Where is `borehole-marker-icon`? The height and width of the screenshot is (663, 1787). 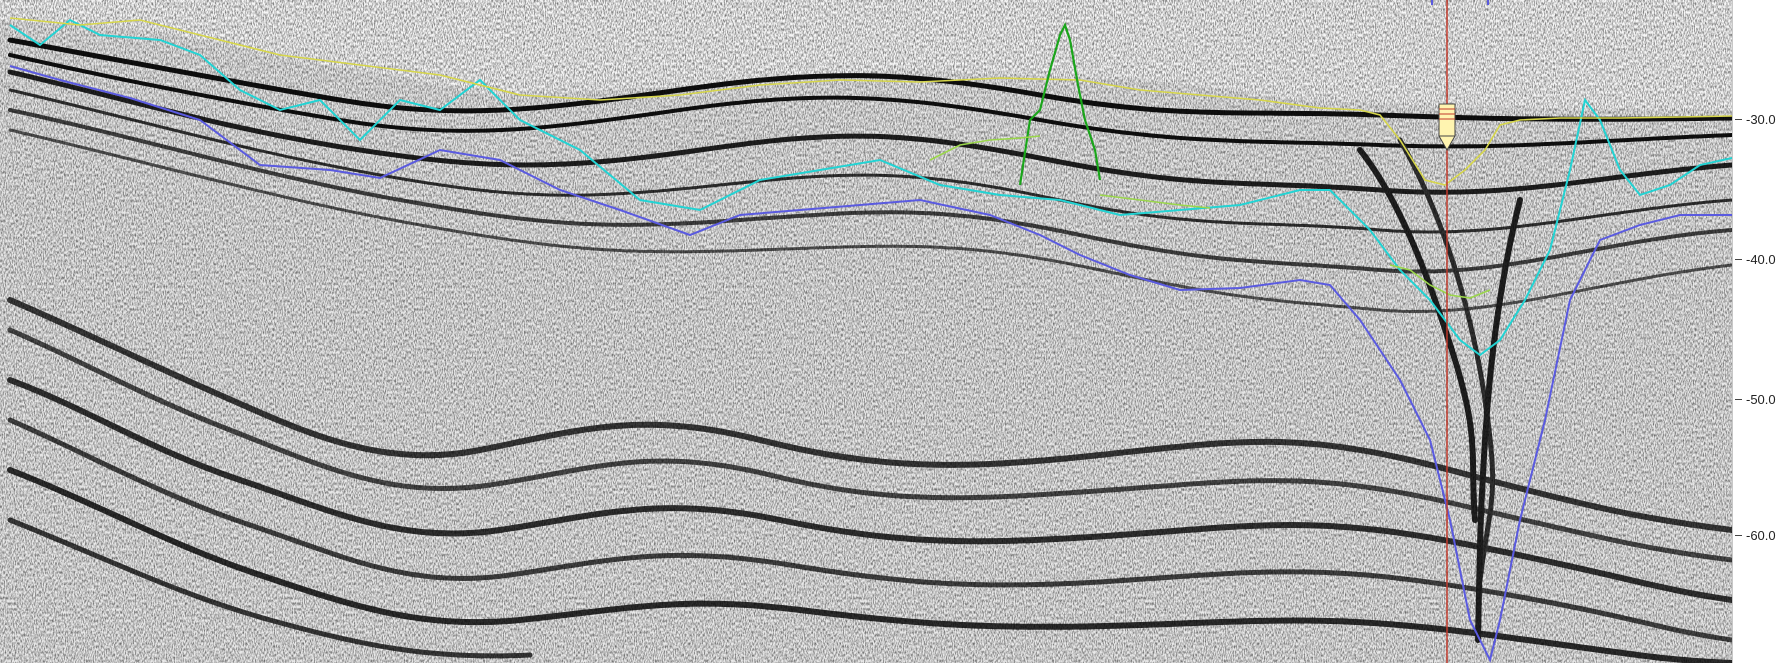
borehole-marker-icon is located at coordinates (1447, 127).